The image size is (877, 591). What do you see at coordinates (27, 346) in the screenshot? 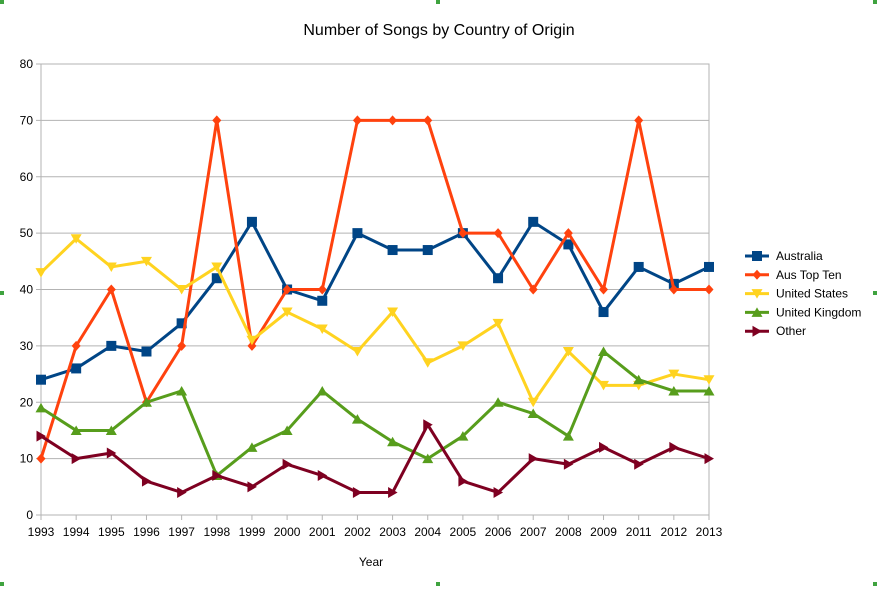
I see `y-tick-label: 30` at bounding box center [27, 346].